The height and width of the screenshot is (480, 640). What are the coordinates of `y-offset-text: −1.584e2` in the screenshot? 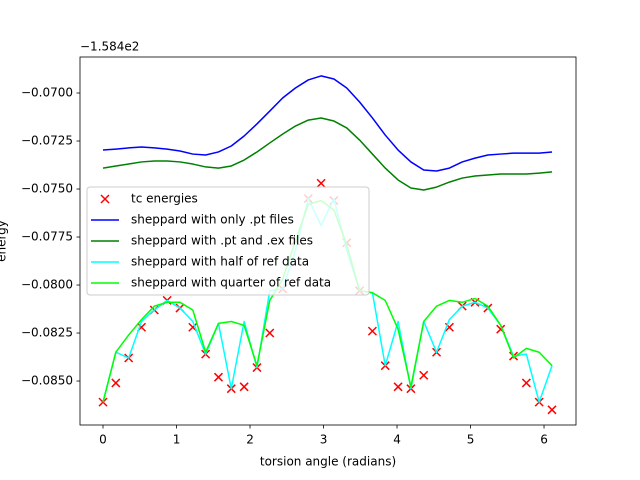 It's located at (109, 47).